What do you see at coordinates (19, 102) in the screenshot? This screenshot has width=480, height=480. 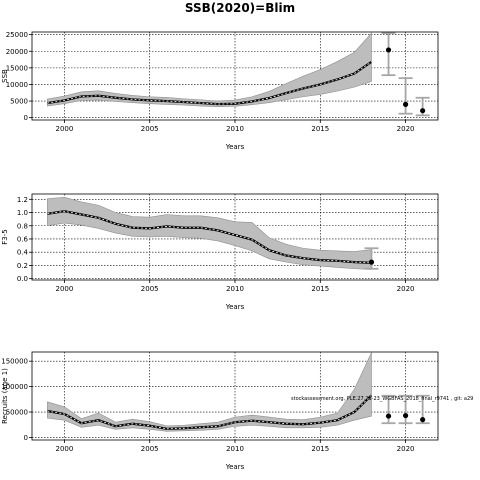 I see `y-tick-label: 5000` at bounding box center [19, 102].